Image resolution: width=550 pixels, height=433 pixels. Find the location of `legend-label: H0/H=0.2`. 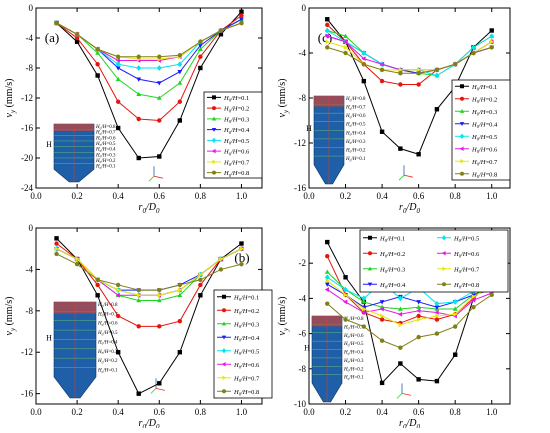

legend-label: H0/H=0.2 is located at coordinates (484, 100).